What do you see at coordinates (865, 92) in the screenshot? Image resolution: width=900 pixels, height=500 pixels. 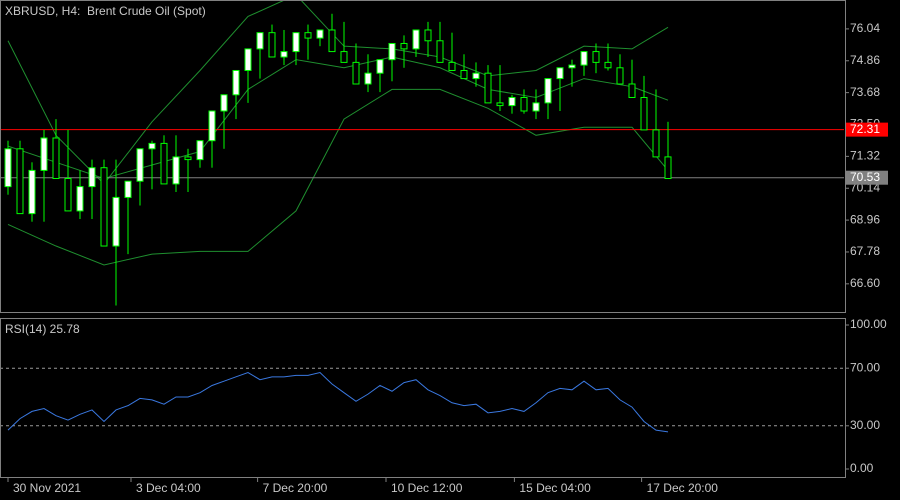 I see `y-tick-label: 73.68` at bounding box center [865, 92].